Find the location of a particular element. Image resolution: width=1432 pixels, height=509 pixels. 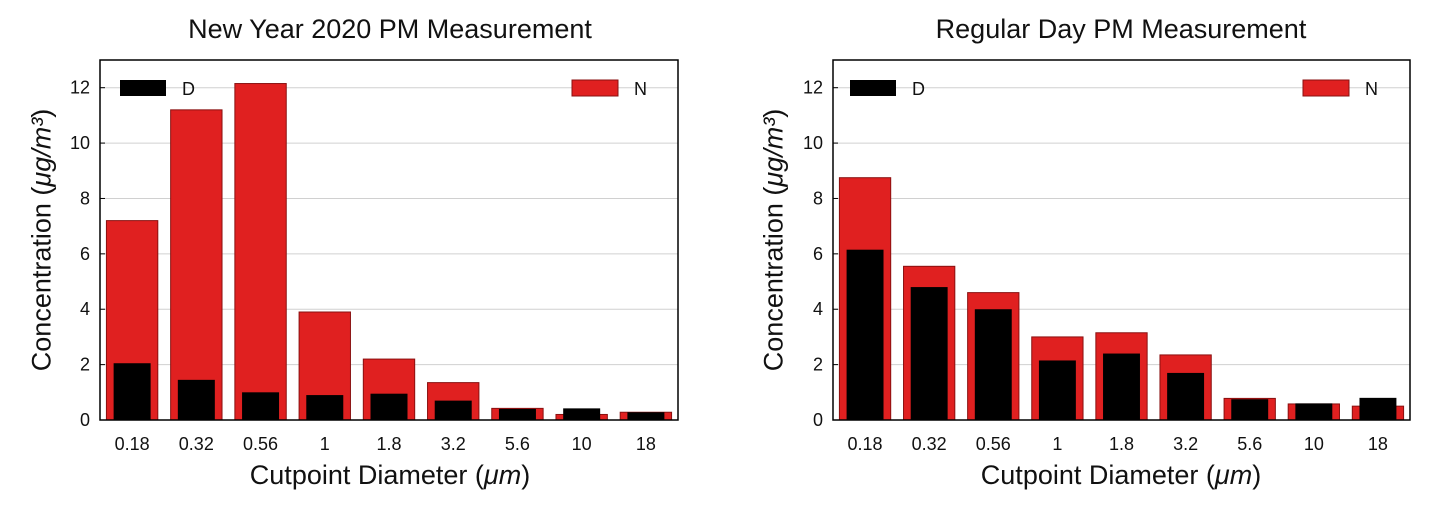

bar-D-1.8 is located at coordinates (1121, 386).